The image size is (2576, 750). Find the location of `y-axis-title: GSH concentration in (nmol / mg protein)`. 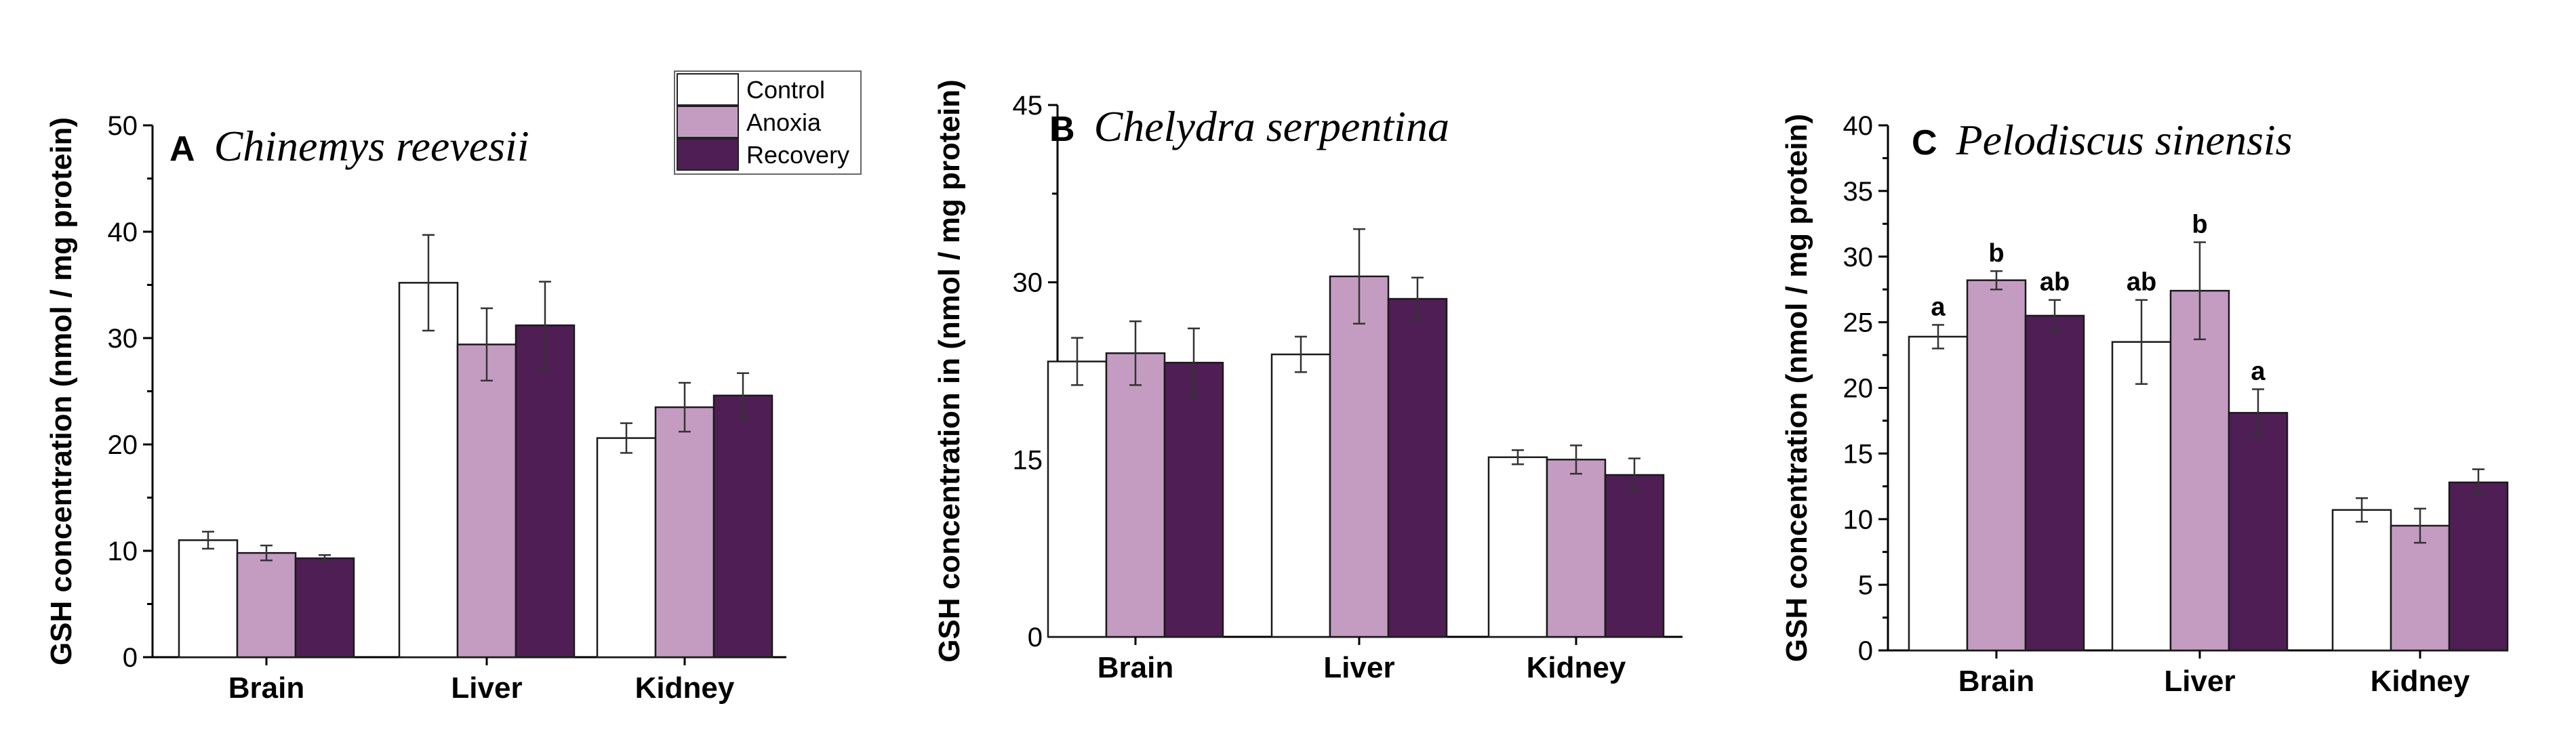

y-axis-title: GSH concentration in (nmol / mg protein) is located at coordinates (949, 370).